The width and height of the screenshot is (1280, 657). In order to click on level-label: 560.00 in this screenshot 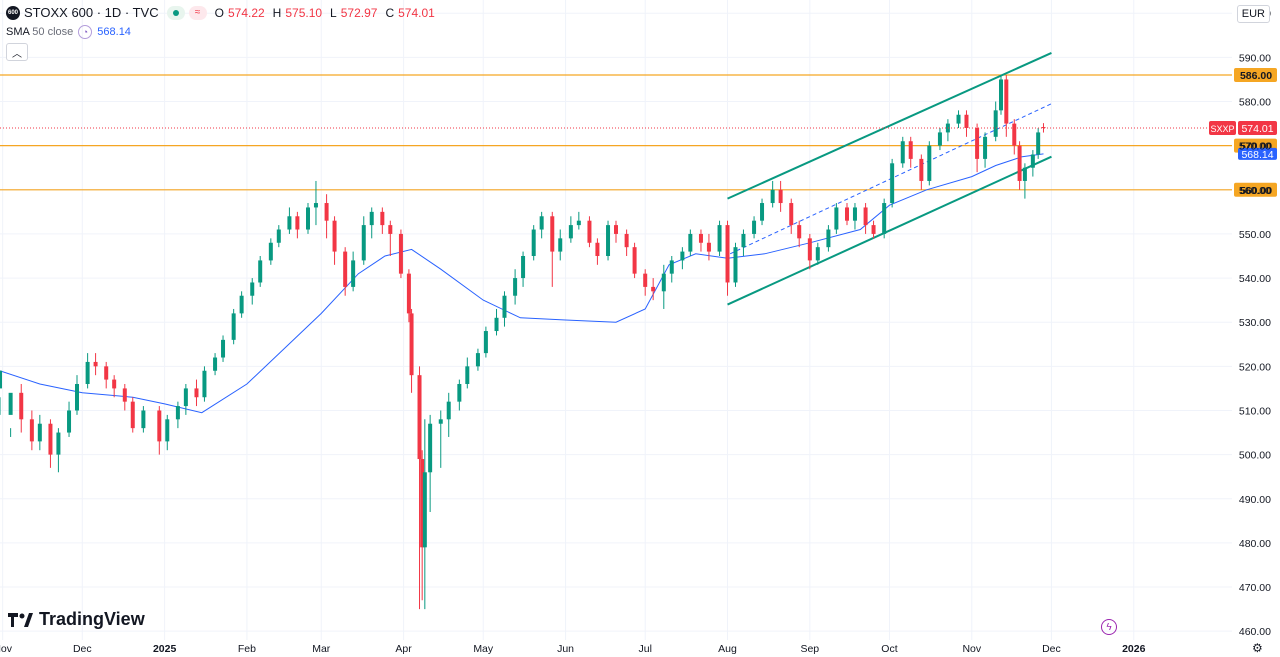, I will do `click(1256, 191)`.